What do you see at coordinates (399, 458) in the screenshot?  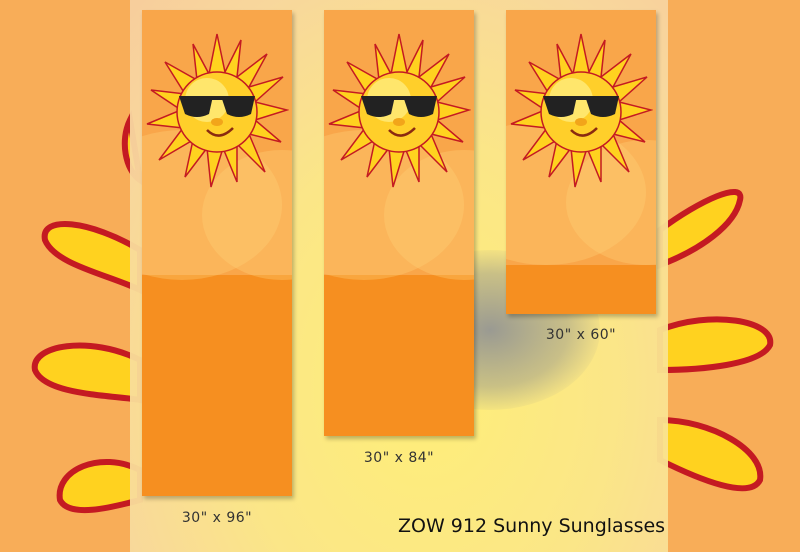 I see `banner-size-label: 30" x 84"` at bounding box center [399, 458].